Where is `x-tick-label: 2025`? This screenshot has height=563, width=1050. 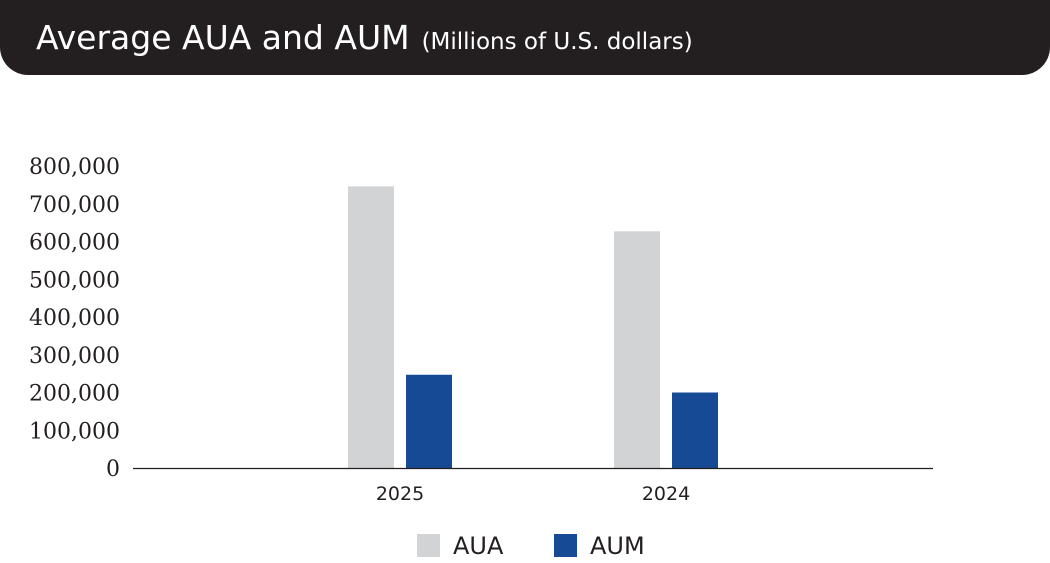 x-tick-label: 2025 is located at coordinates (400, 494).